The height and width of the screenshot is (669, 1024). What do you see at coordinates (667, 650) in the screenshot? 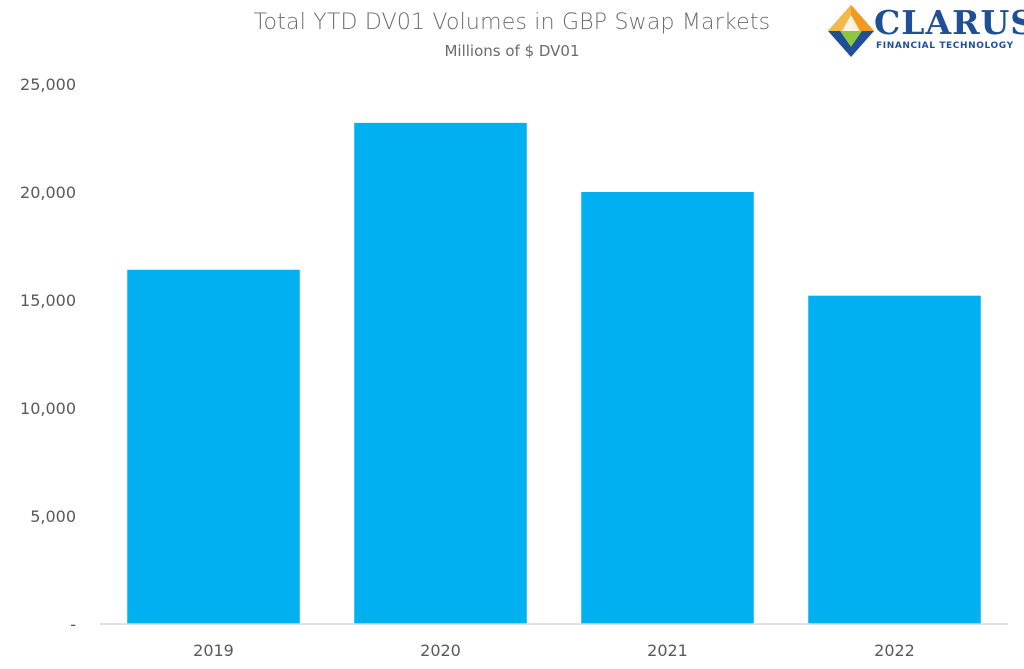
I see `x-tick-label: 2021` at bounding box center [667, 650].